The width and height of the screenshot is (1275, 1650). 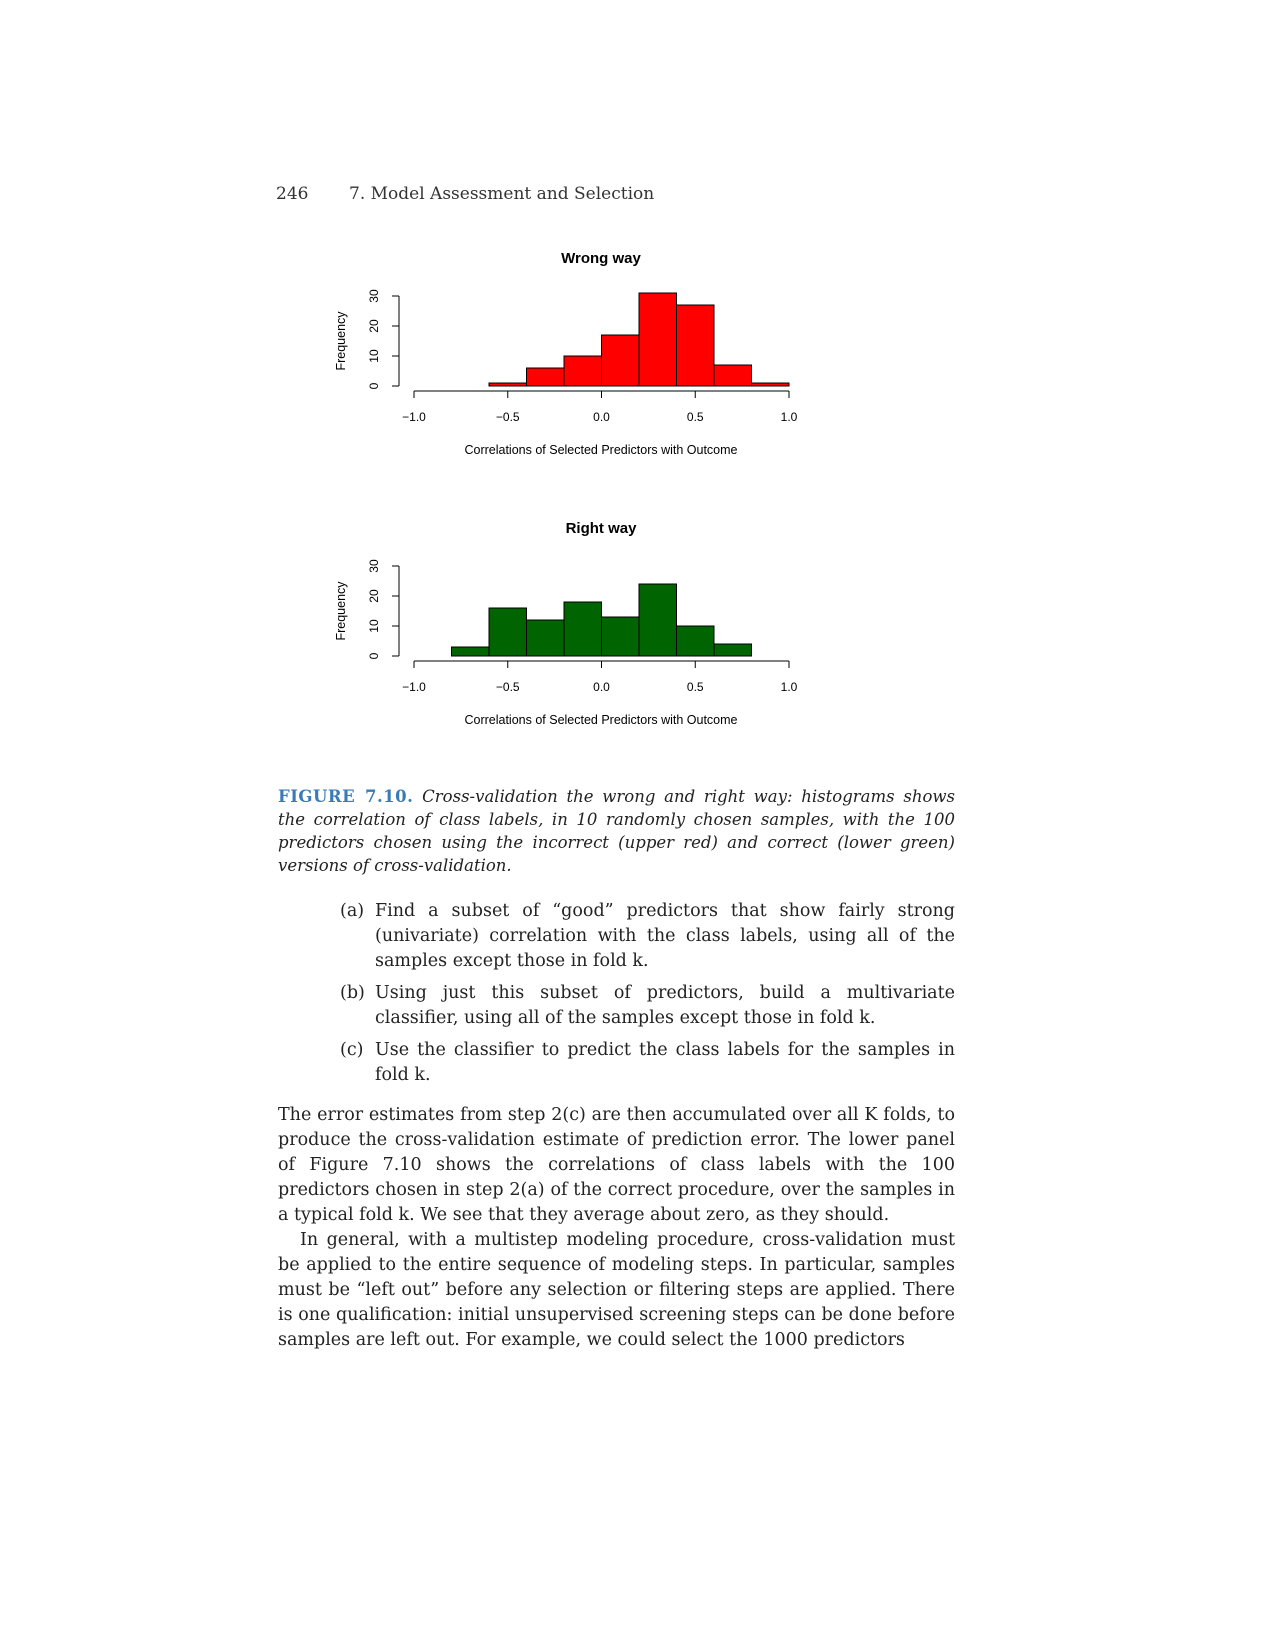 What do you see at coordinates (346, 796) in the screenshot?
I see `figure-label: FIGURE 7.10.` at bounding box center [346, 796].